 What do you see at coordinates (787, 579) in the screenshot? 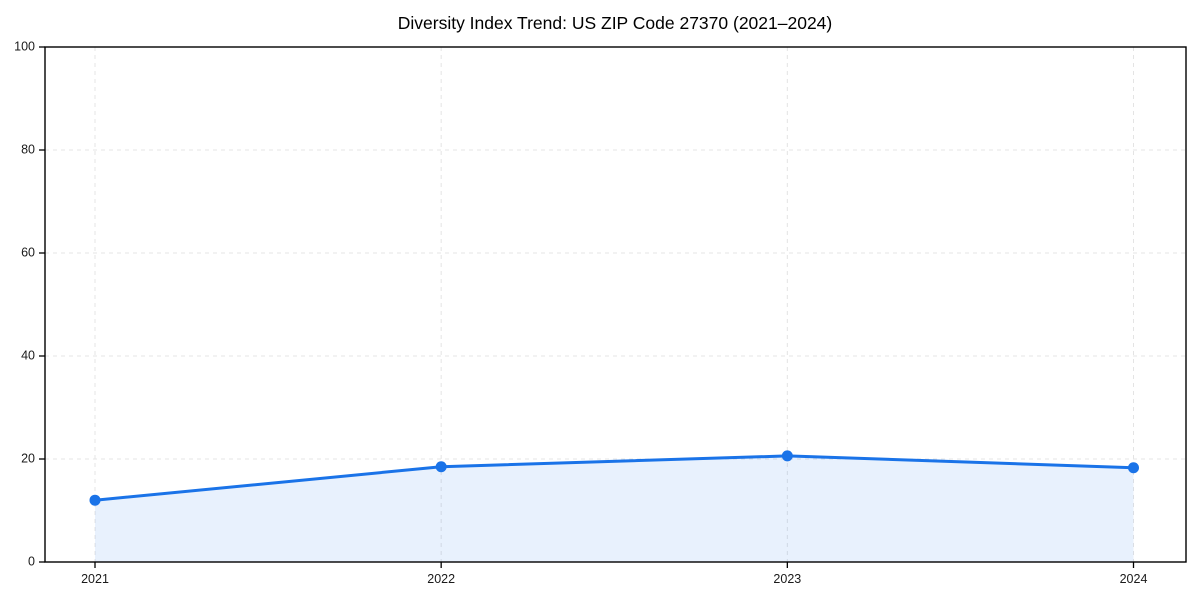
I see `x-tick-label: 2023` at bounding box center [787, 579].